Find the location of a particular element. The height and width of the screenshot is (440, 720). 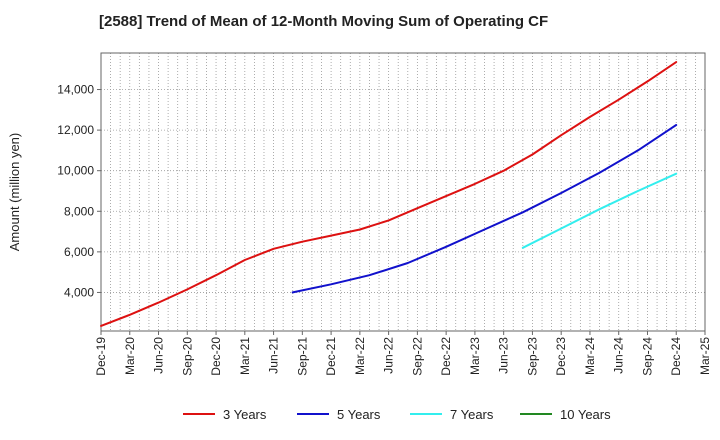

x-tick-label: Jun-20 is located at coordinates (159, 355).